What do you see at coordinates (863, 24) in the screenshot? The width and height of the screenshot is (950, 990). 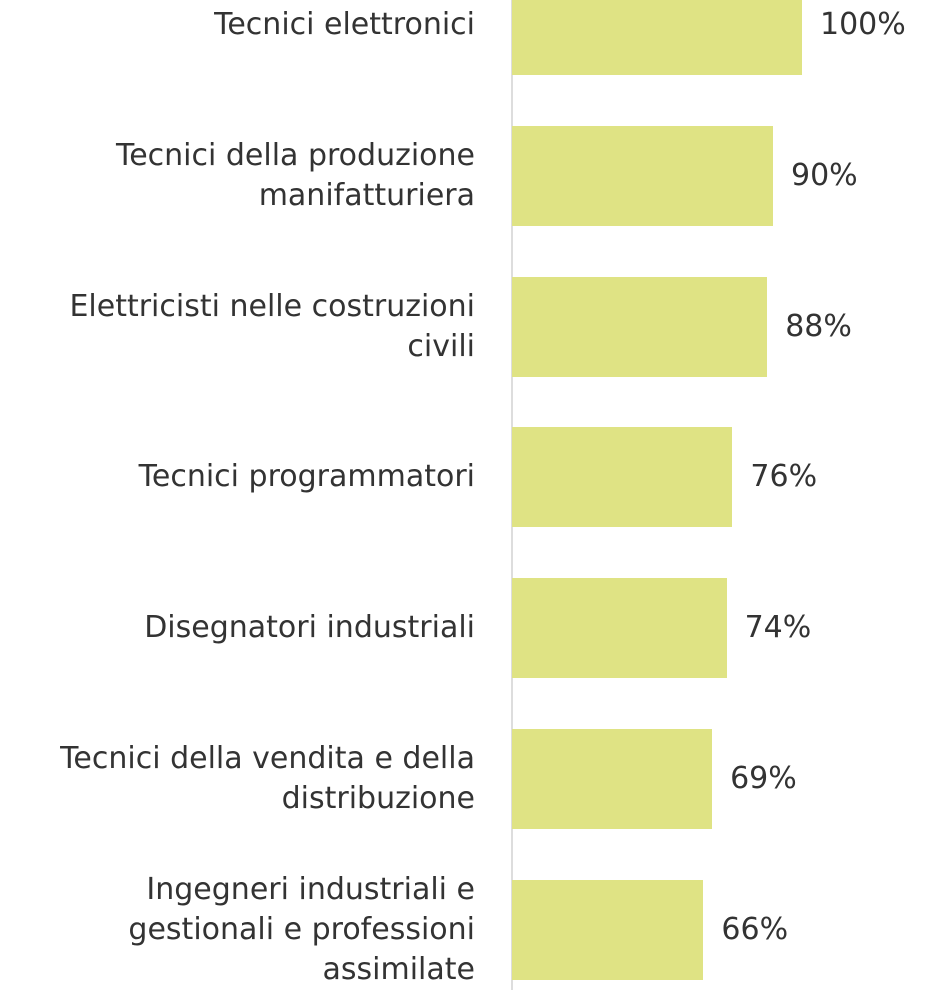 I see `value-label: 100%` at bounding box center [863, 24].